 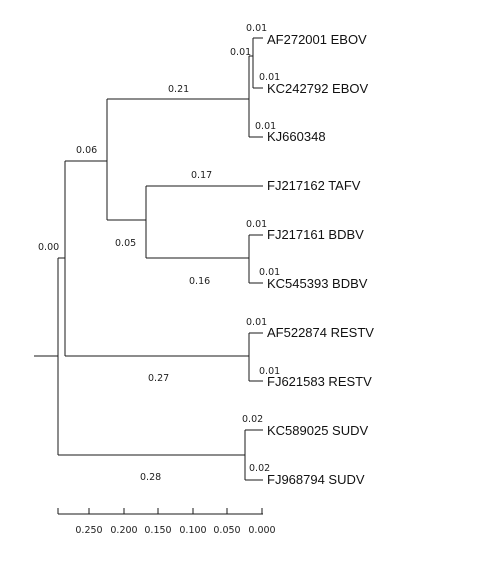 What do you see at coordinates (178, 89) in the screenshot?
I see `branch-length-ebov-clade: 0.21` at bounding box center [178, 89].